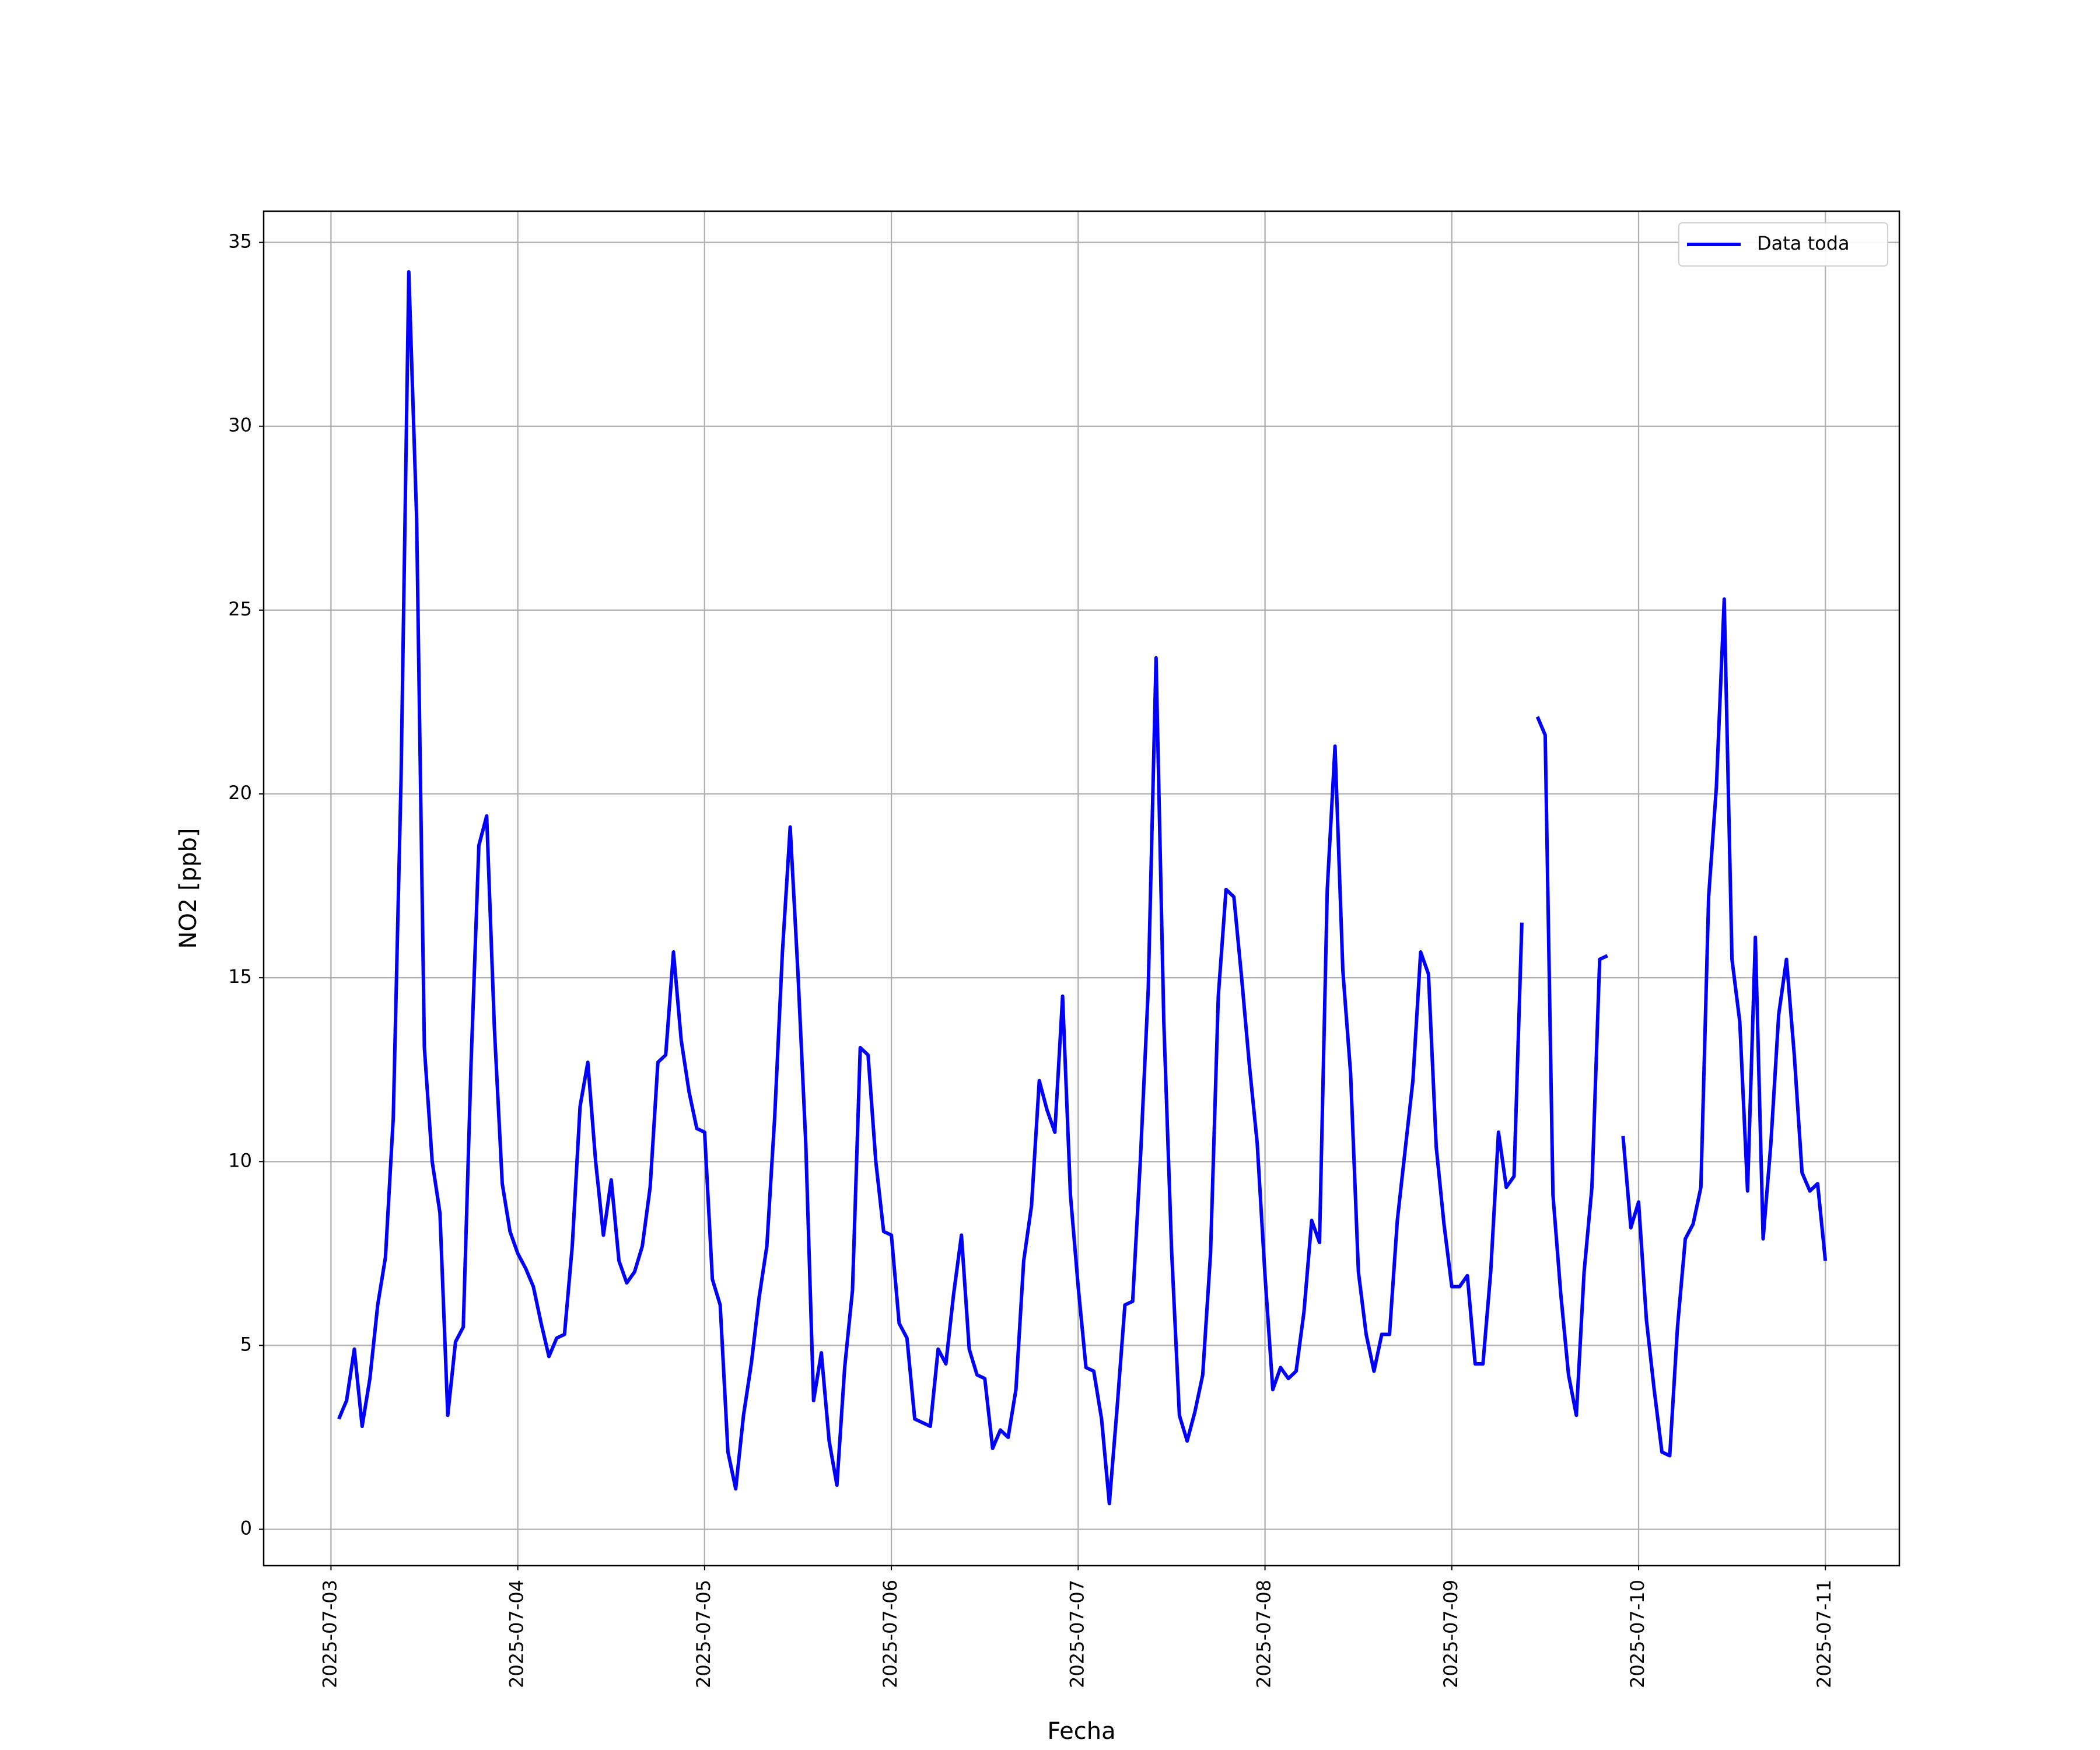  Describe the element at coordinates (1451, 1634) in the screenshot. I see `x-tick-label: 2025-07-09` at that location.